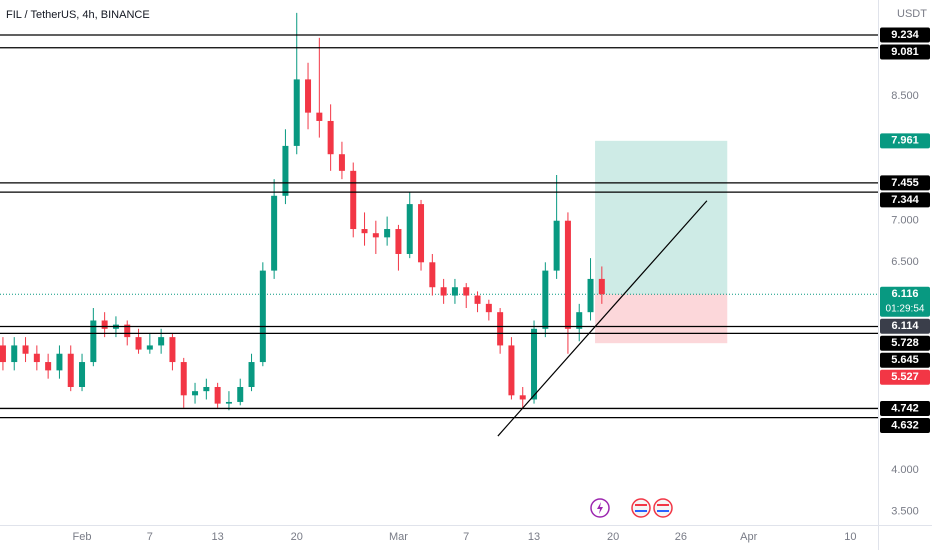 The height and width of the screenshot is (550, 932). I want to click on price-badge-label: 9.234, so click(905, 35).